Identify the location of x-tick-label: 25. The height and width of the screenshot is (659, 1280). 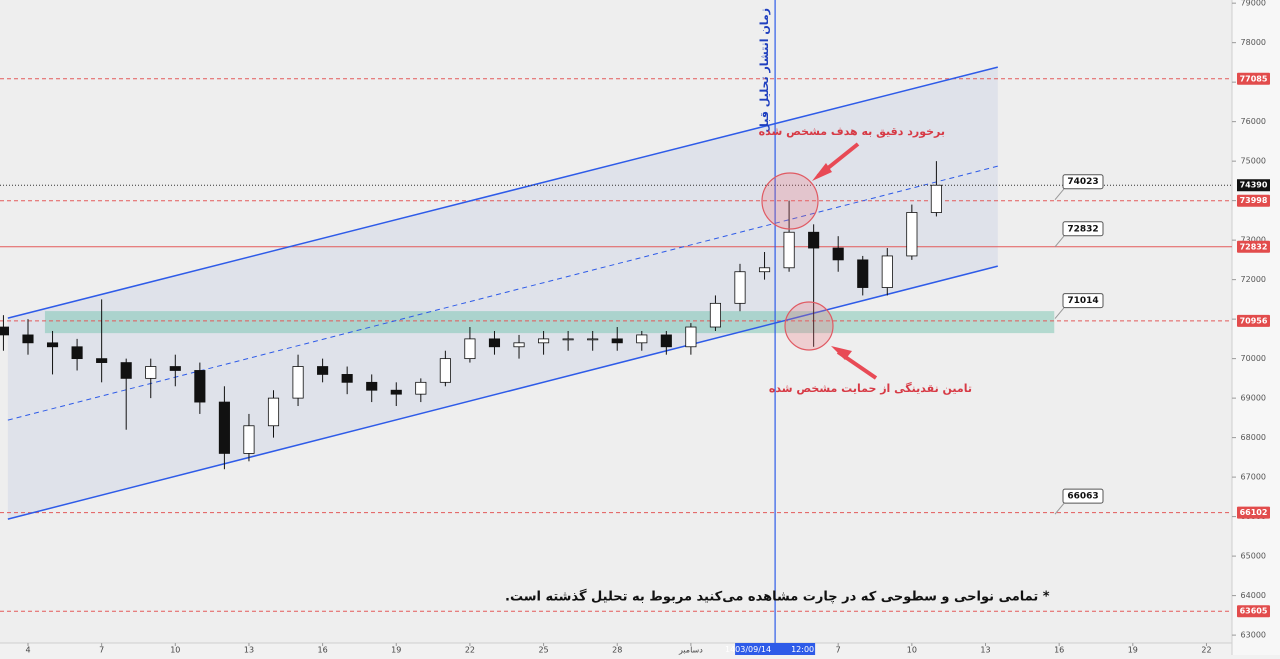
(543, 650).